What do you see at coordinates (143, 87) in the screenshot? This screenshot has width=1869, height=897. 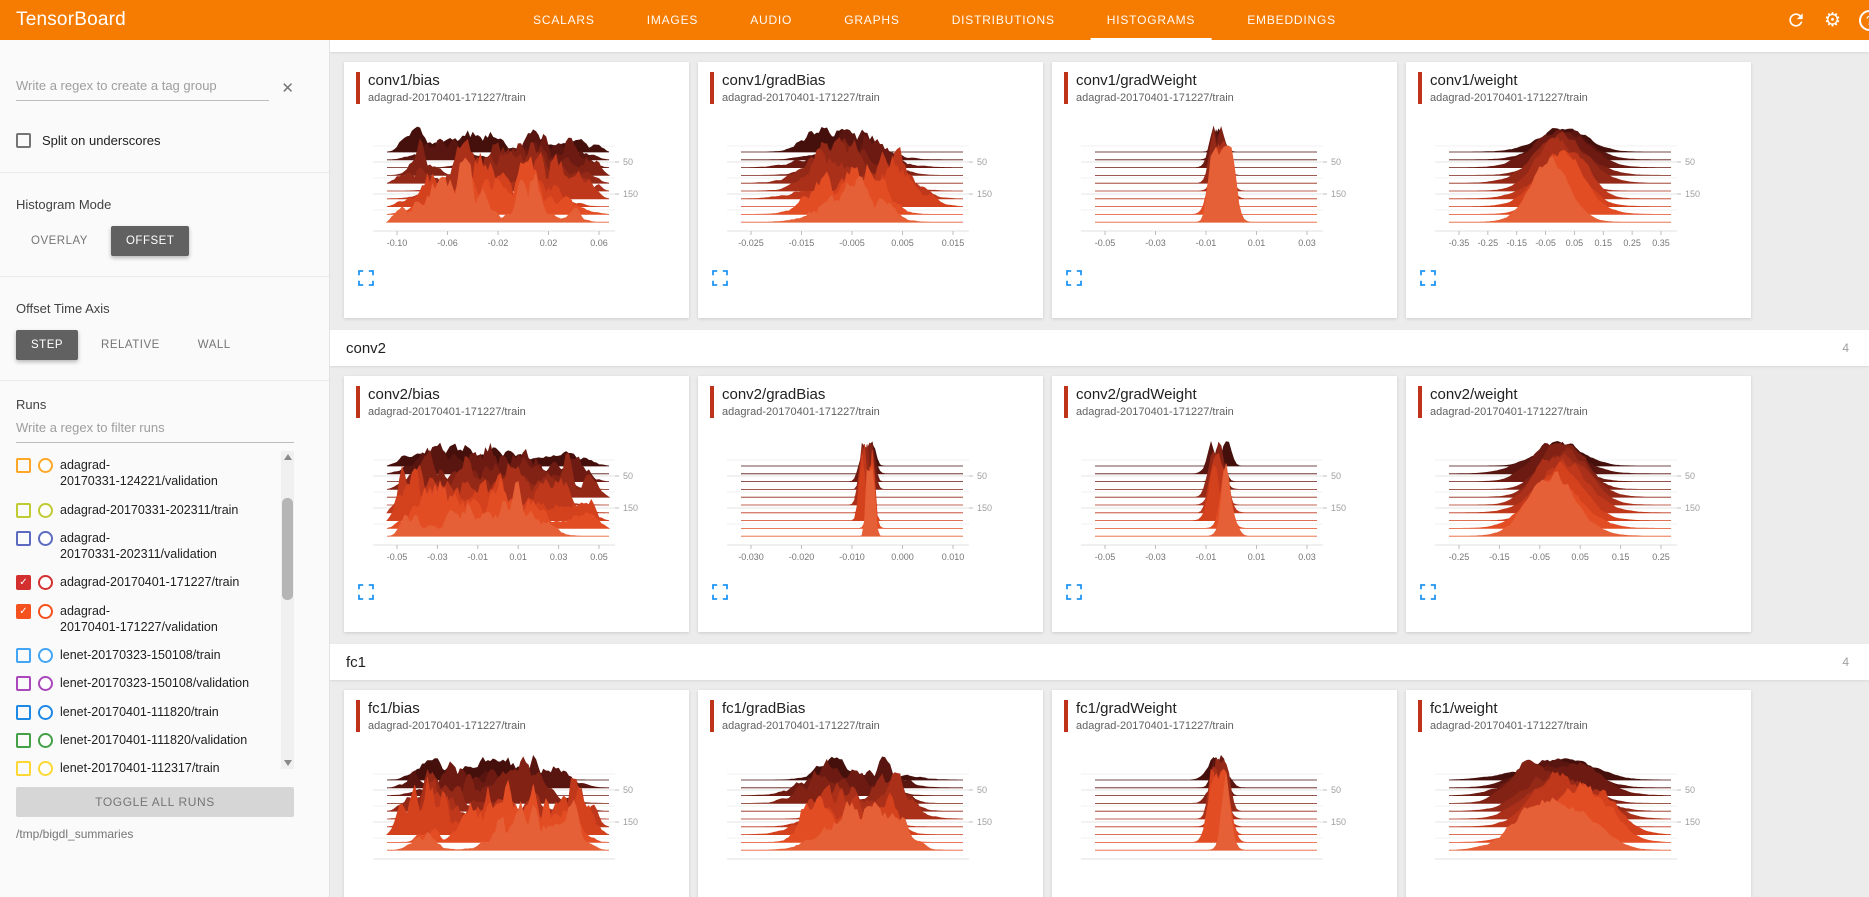 I see `tag-regex-input` at bounding box center [143, 87].